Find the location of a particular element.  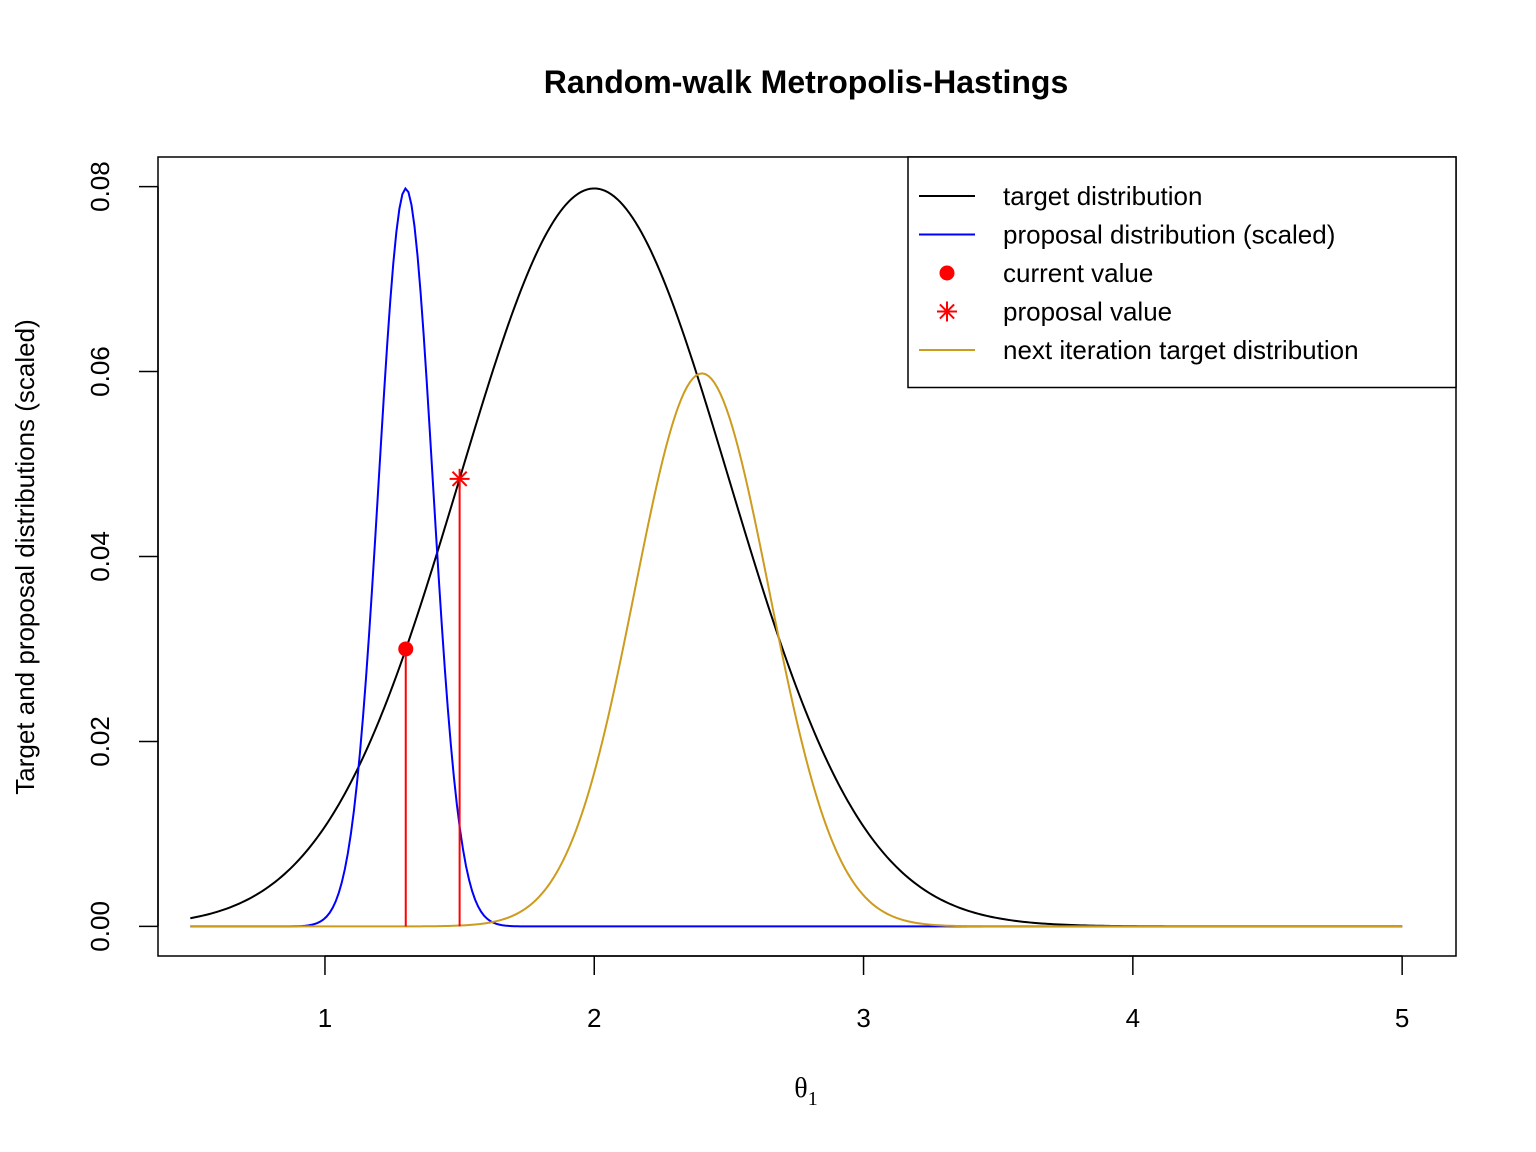

x-tick-label: 3 is located at coordinates (863, 1018).